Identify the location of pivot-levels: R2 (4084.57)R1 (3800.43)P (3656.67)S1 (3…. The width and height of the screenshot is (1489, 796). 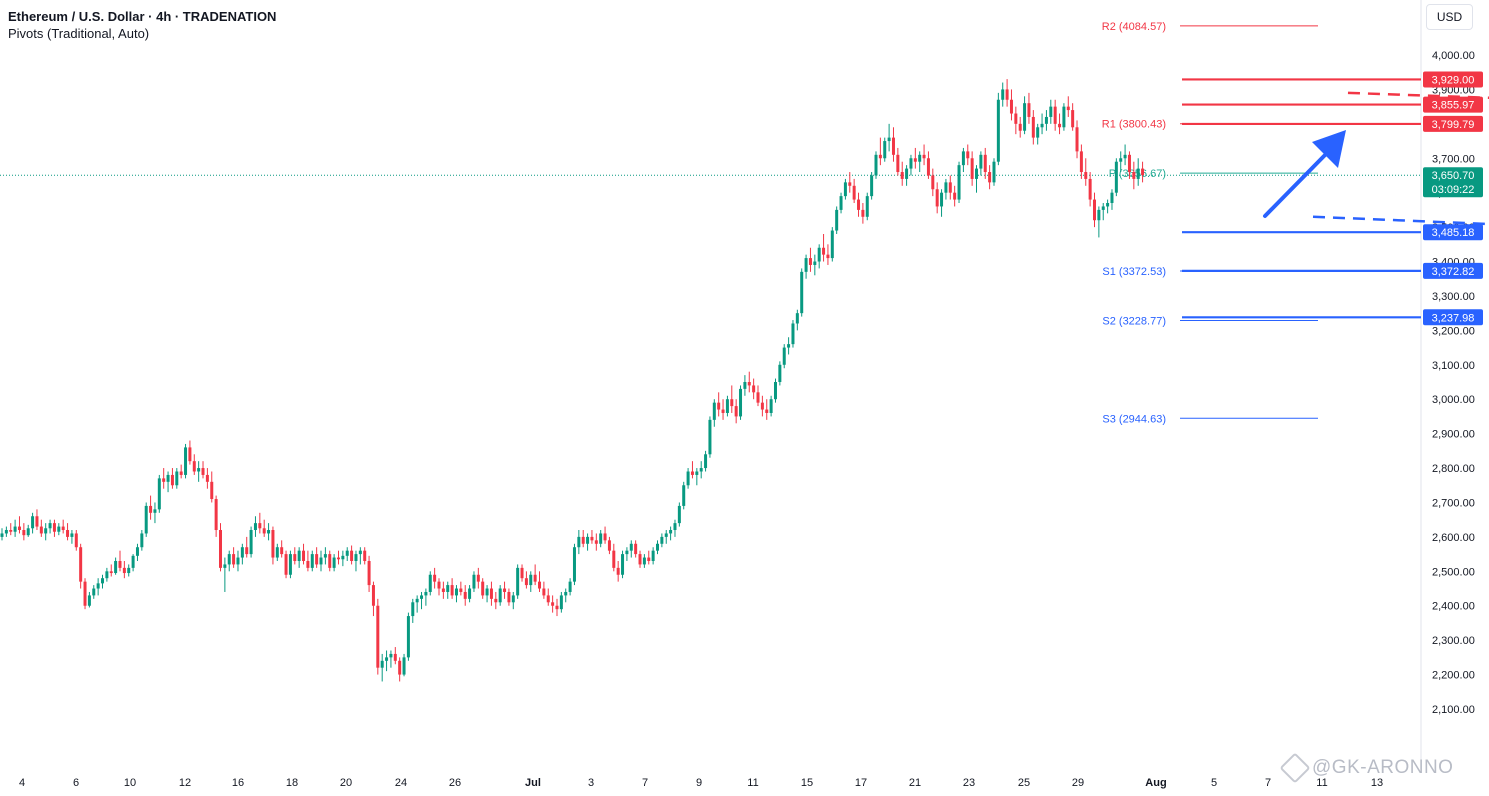
(1210, 223).